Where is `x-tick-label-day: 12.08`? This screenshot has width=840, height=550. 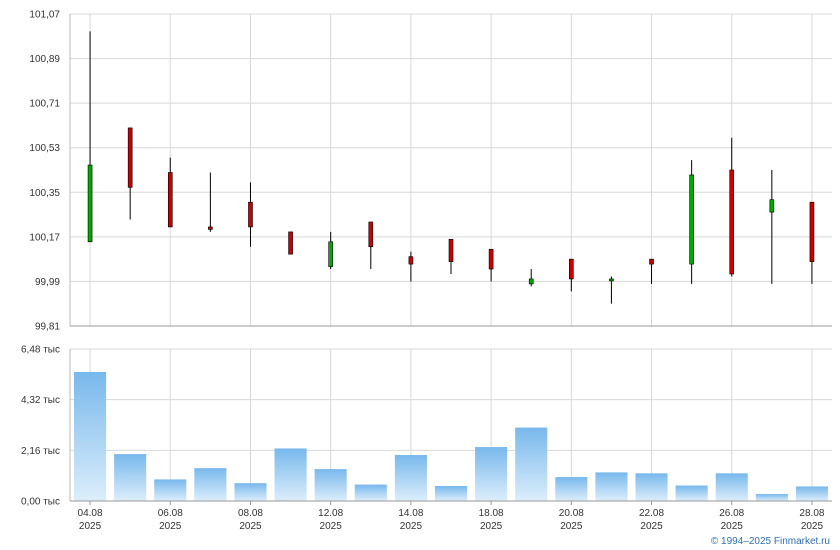
x-tick-label-day: 12.08 is located at coordinates (330, 513).